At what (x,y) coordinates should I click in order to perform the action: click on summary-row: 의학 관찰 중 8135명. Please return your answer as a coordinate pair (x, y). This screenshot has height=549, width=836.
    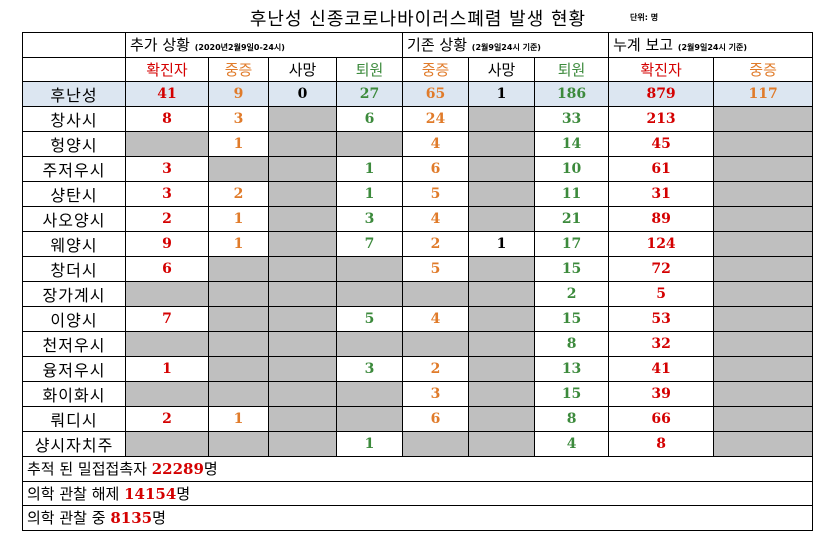
    Looking at the image, I should click on (417, 518).